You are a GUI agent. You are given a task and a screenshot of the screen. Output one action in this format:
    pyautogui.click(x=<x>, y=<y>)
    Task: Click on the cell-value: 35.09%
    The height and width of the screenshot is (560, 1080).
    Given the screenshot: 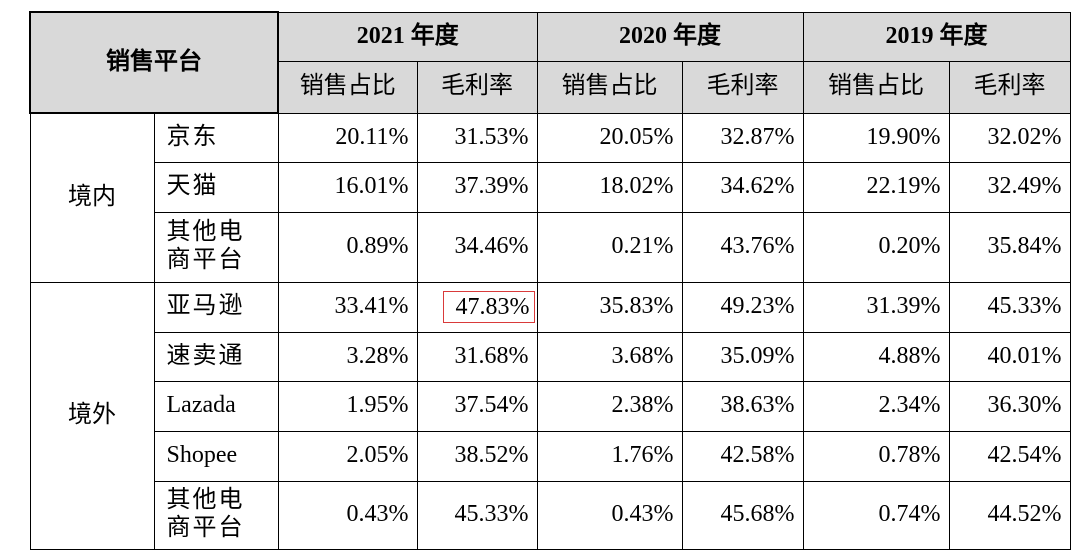 What is the action you would take?
    pyautogui.click(x=742, y=356)
    